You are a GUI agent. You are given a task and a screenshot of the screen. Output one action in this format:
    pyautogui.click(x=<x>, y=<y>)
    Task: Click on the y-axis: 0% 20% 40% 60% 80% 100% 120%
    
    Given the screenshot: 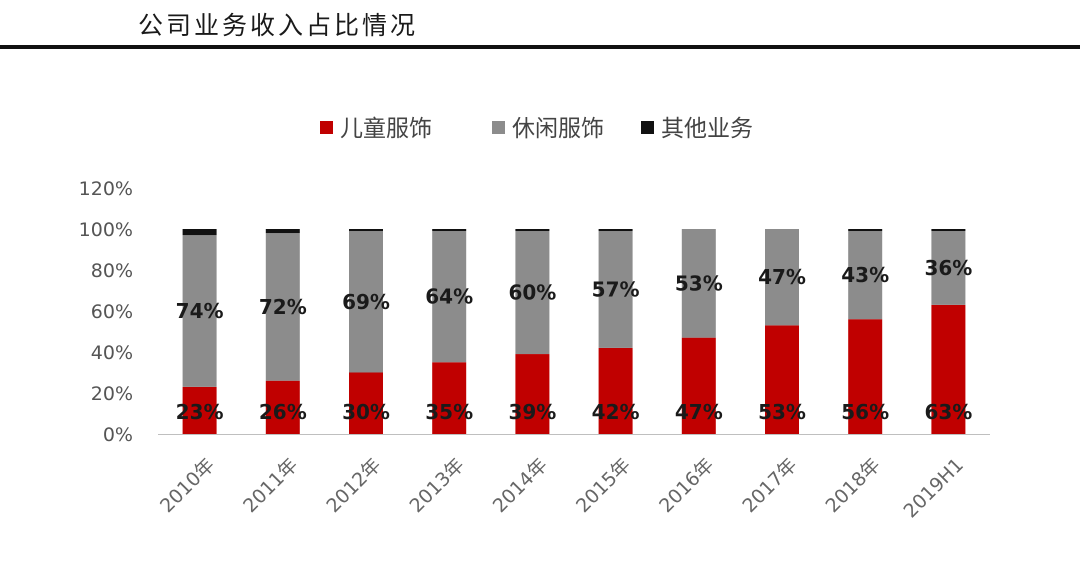 What is the action you would take?
    pyautogui.click(x=106, y=312)
    